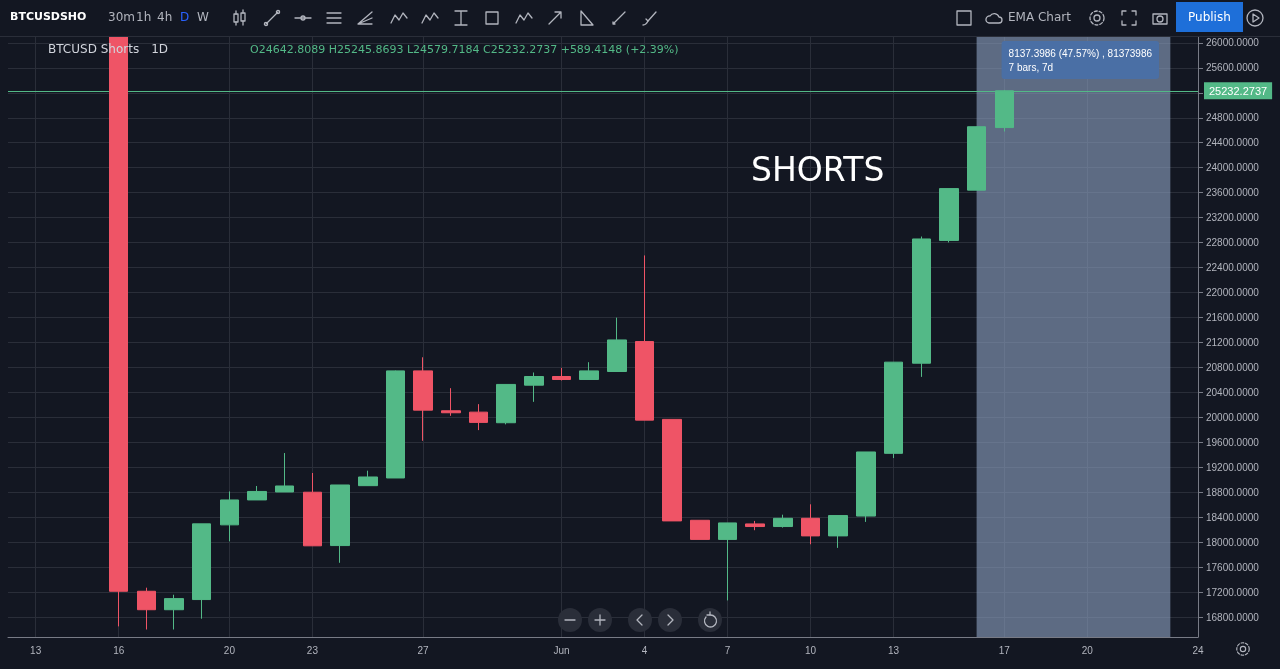 The image size is (1280, 669). Describe the element at coordinates (1233, 617) in the screenshot. I see `y-tick-label: 16800.0000` at that location.